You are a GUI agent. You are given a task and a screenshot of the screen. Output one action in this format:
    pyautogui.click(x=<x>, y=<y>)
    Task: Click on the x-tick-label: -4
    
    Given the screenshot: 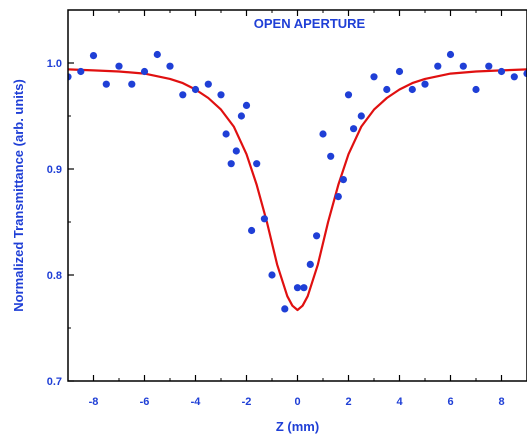 What is the action you would take?
    pyautogui.click(x=196, y=402)
    